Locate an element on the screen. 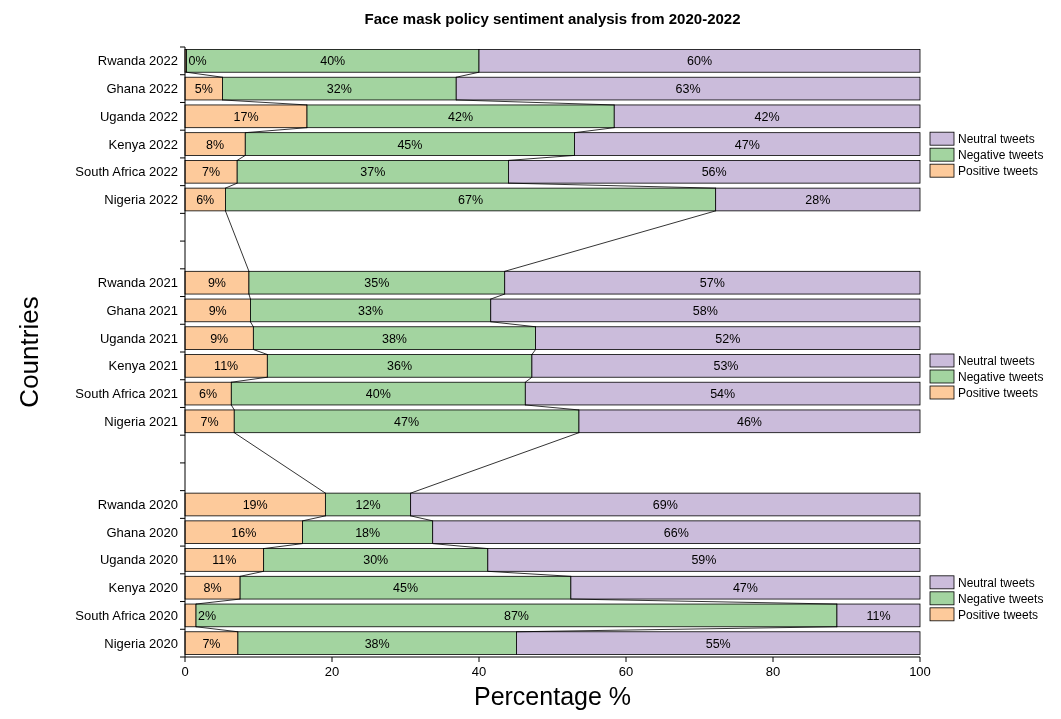  data-label: 36% is located at coordinates (400, 366).